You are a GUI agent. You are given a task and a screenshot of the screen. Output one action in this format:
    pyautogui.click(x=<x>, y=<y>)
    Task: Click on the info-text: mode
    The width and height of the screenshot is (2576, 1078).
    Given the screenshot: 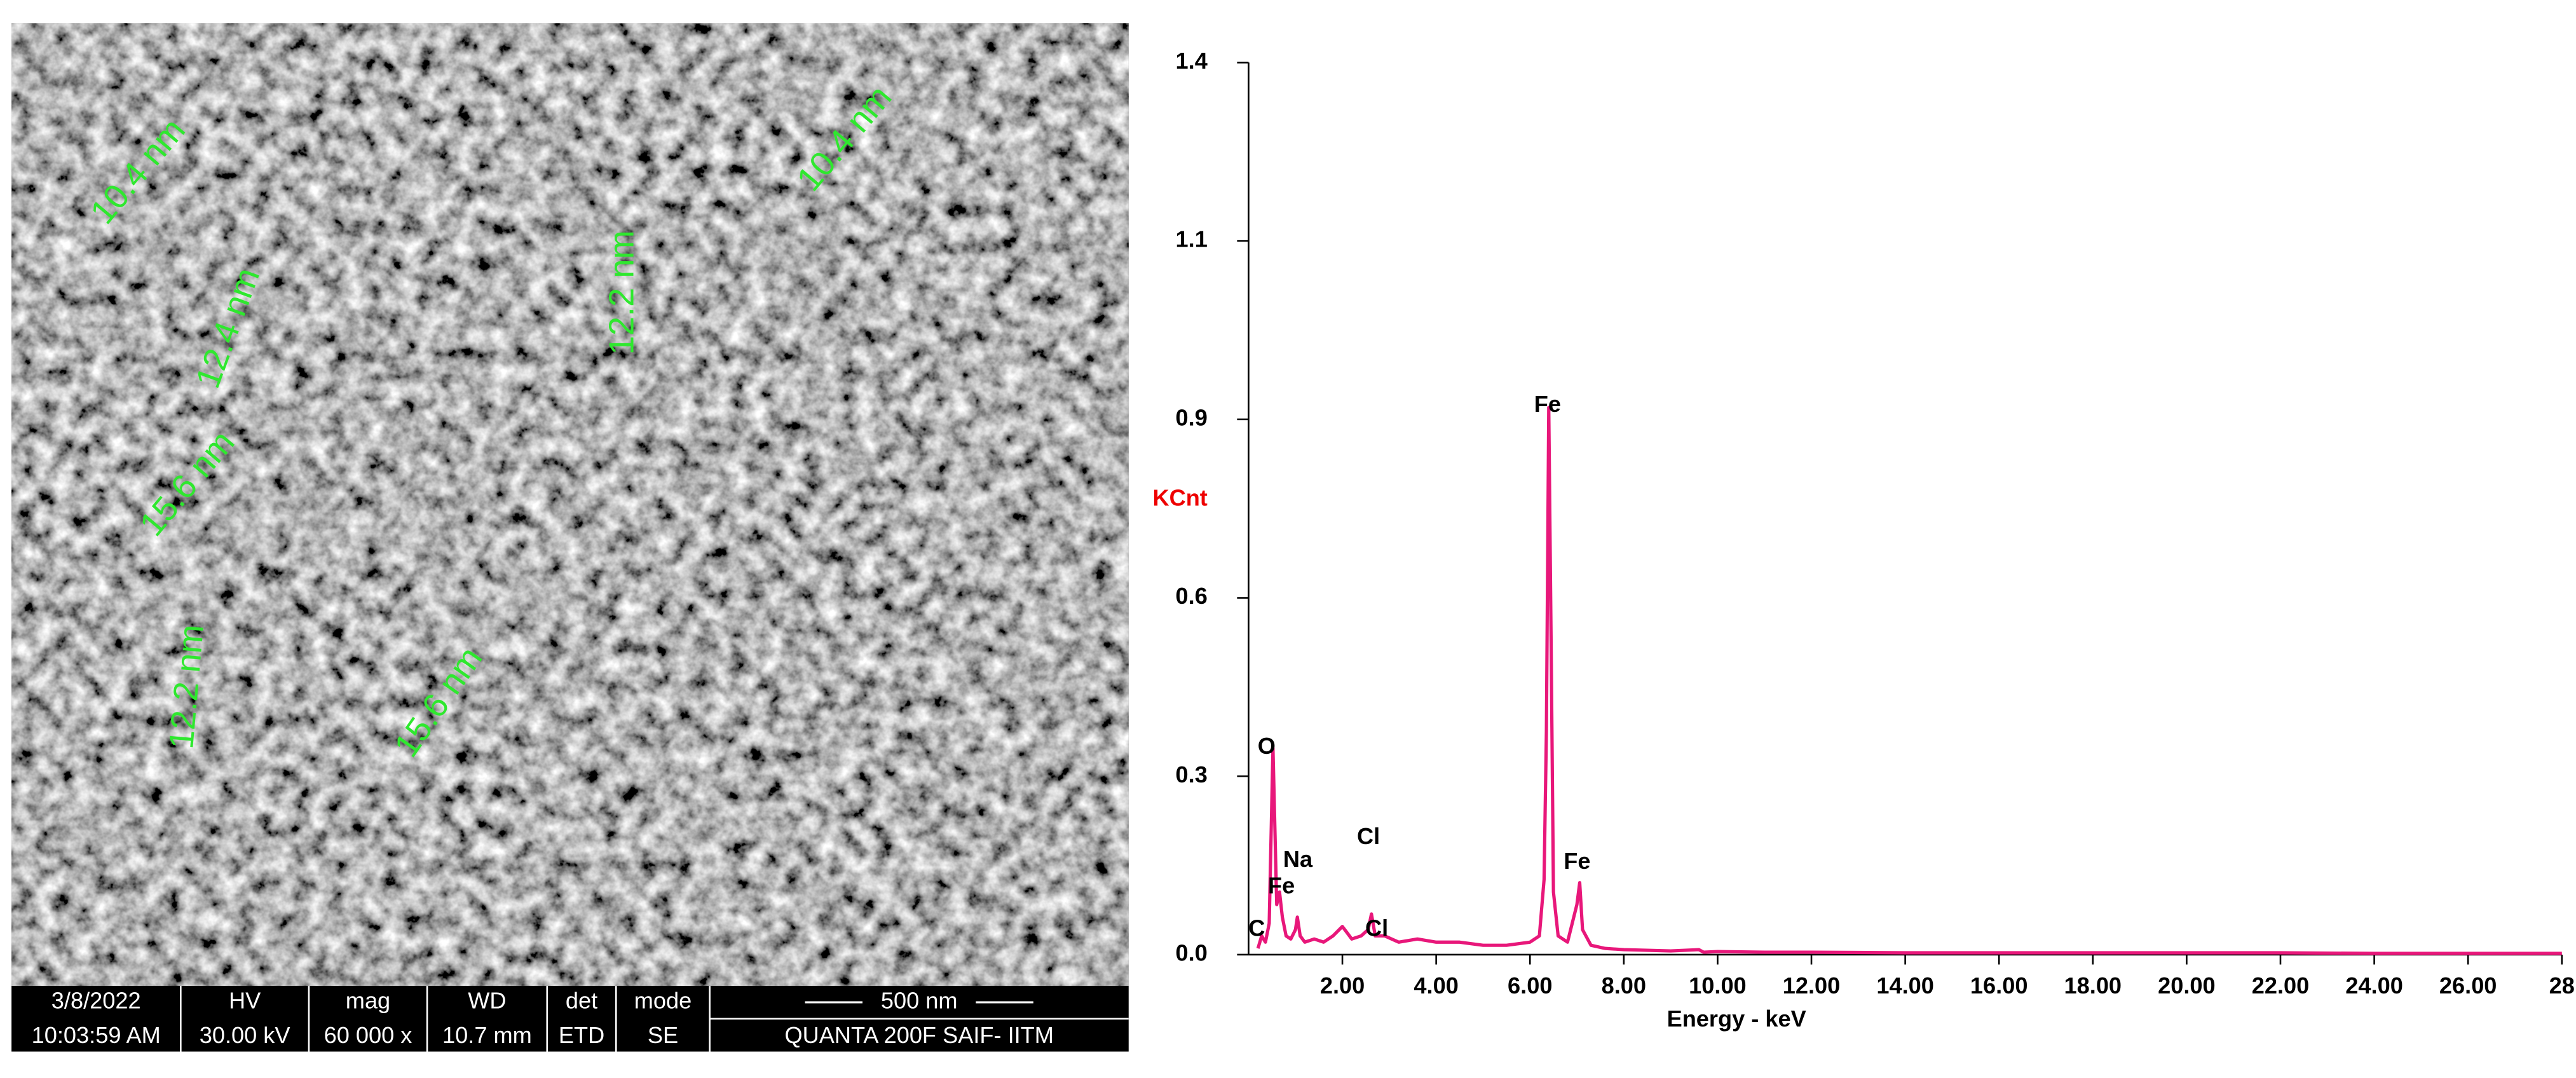 What is the action you would take?
    pyautogui.click(x=663, y=1000)
    